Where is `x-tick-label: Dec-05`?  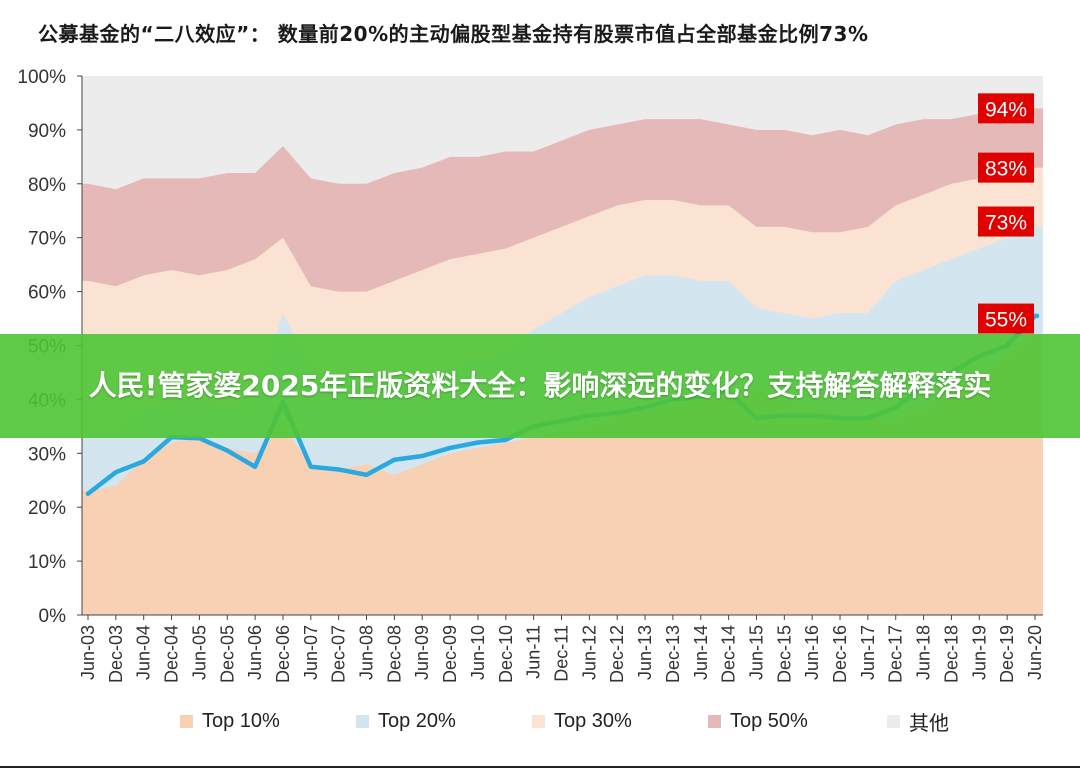 x-tick-label: Dec-05 is located at coordinates (227, 654).